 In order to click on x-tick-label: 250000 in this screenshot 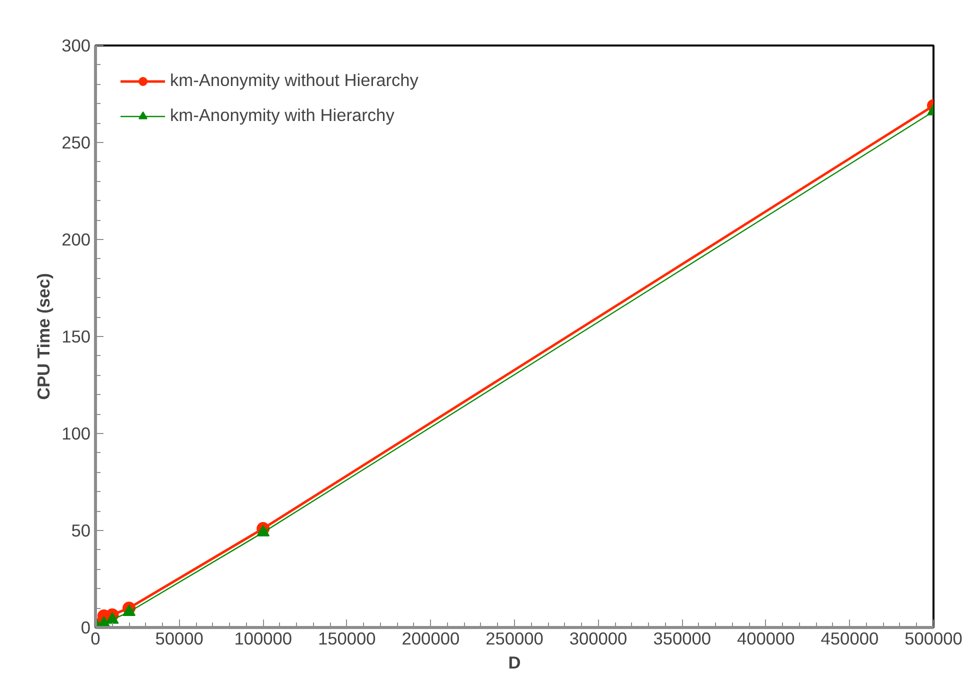, I will do `click(515, 638)`.